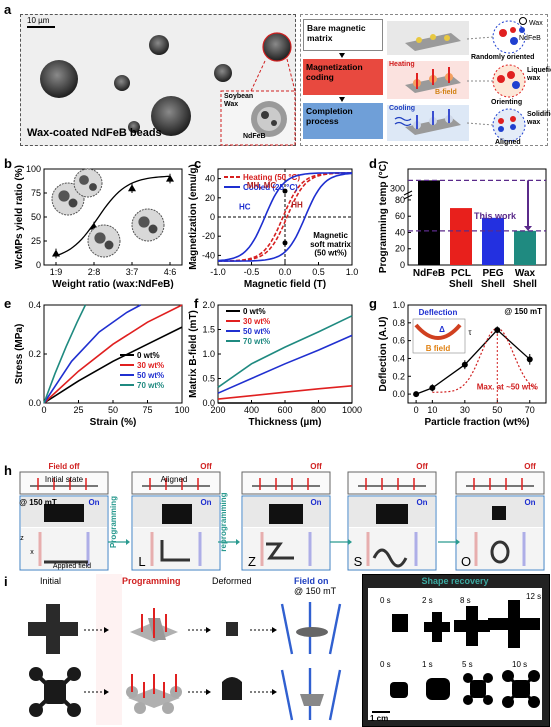  What do you see at coordinates (312, 632) in the screenshot?
I see `cross-field-on` at bounding box center [312, 632].